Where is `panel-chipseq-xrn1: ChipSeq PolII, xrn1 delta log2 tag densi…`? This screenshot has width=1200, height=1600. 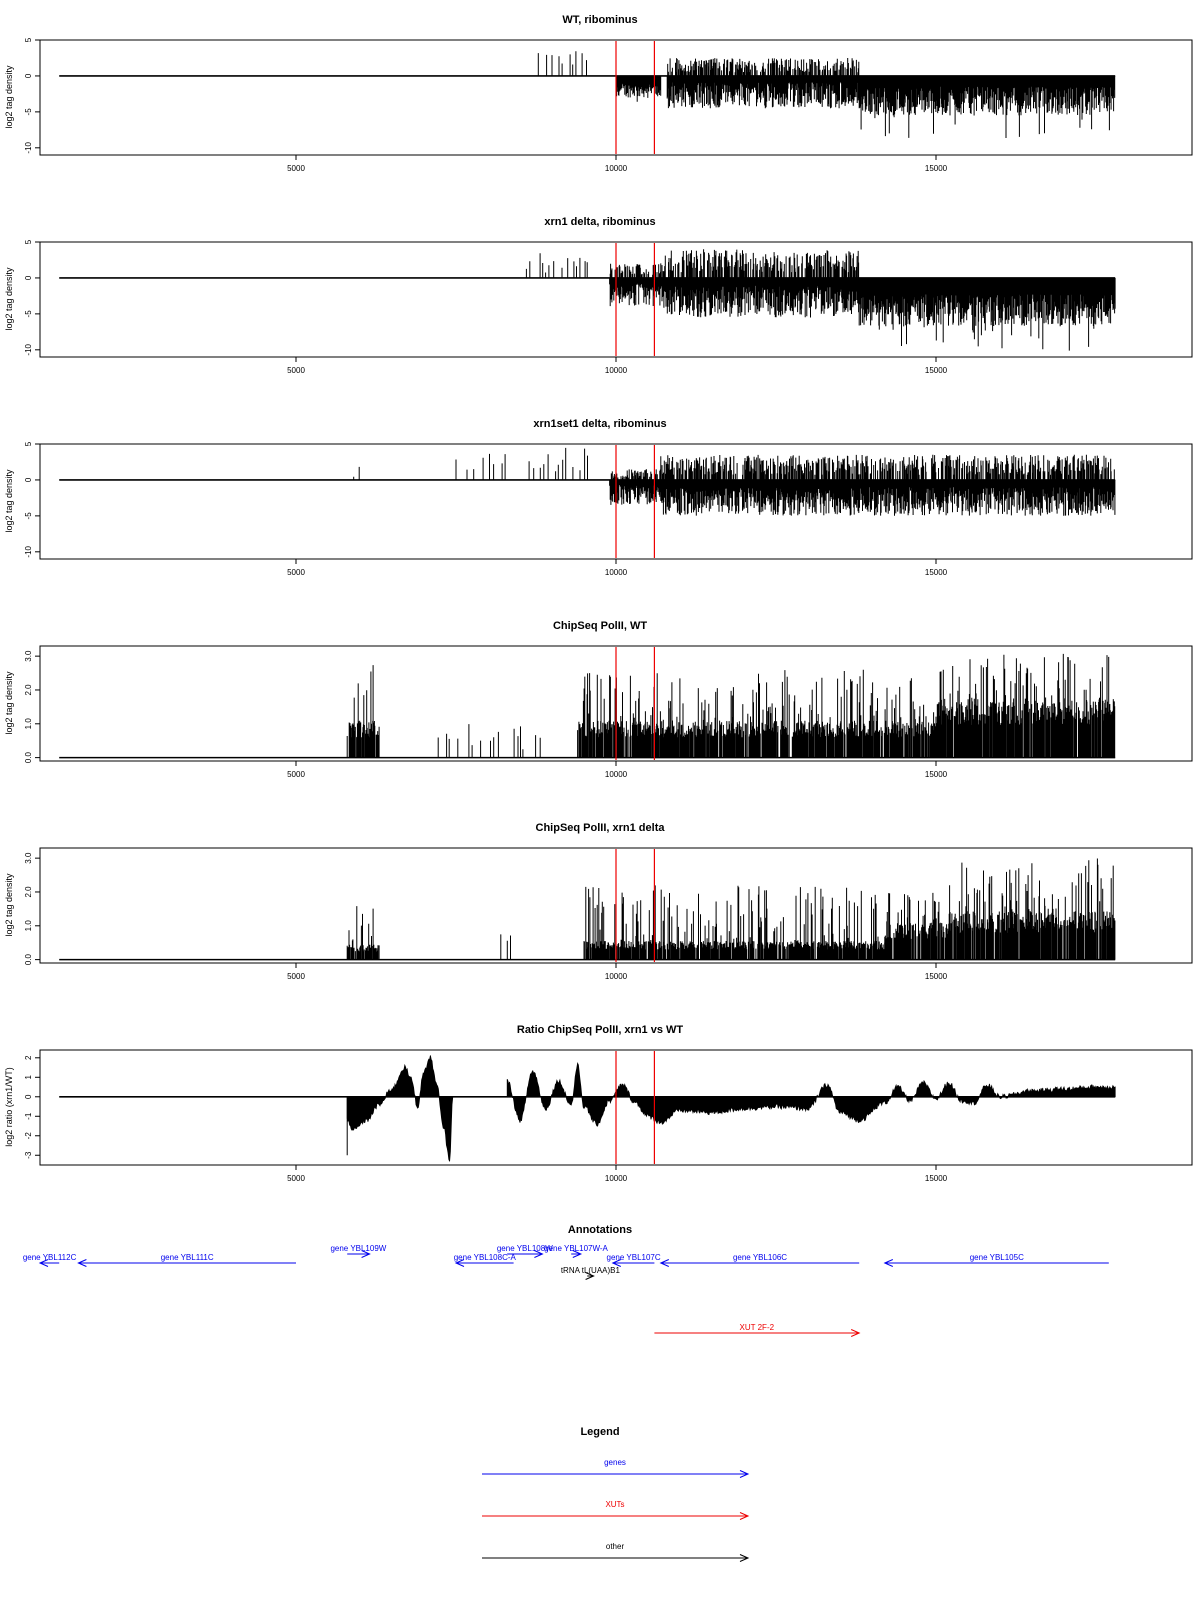
panel-chipseq-xrn1: ChipSeq PolII, xrn1 delta log2 tag densi… is located at coordinates (598, 901).